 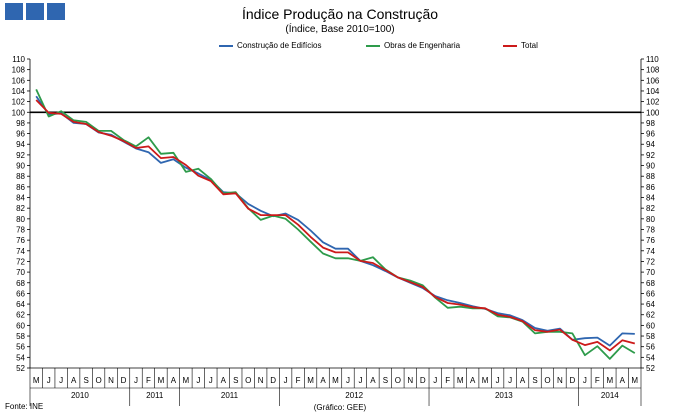 I want to click on y-tick-label-left: 62, so click(x=20, y=315).